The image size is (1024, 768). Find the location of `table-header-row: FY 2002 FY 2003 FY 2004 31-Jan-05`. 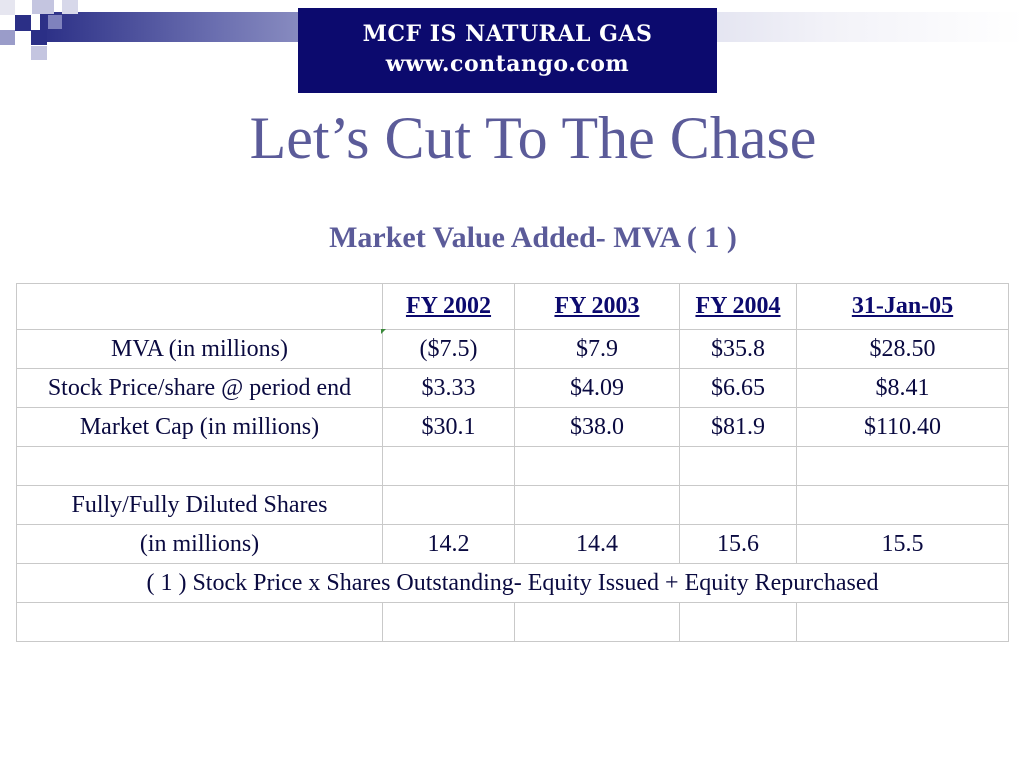

table-header-row: FY 2002 FY 2003 FY 2004 31-Jan-05 is located at coordinates (512, 306).